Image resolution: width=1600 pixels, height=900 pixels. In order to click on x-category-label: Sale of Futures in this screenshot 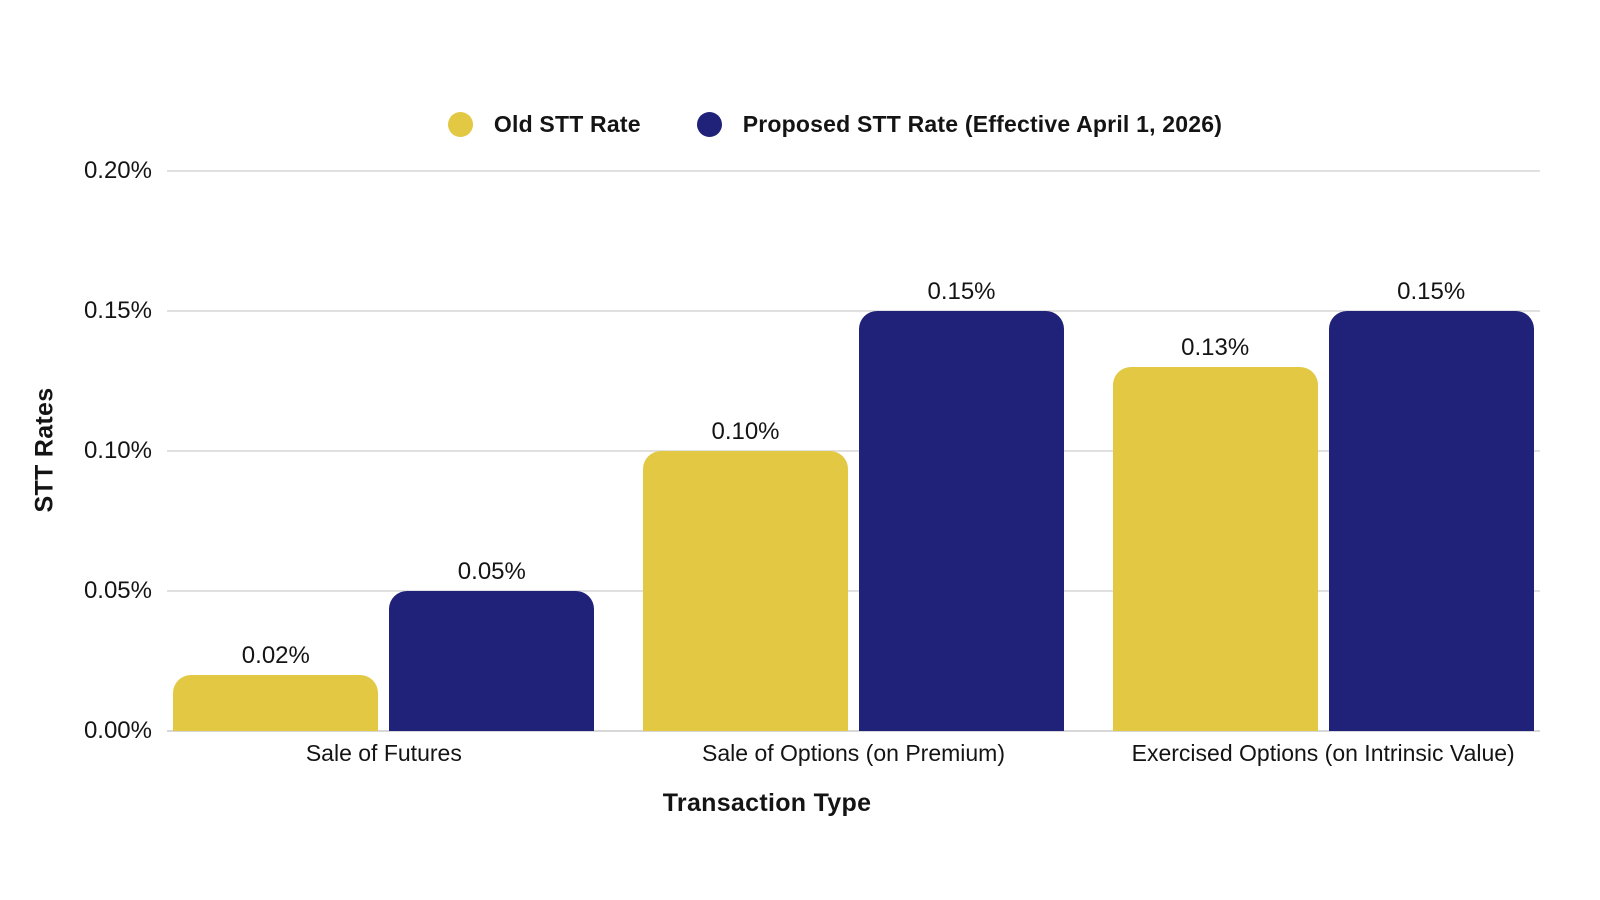, I will do `click(383, 753)`.